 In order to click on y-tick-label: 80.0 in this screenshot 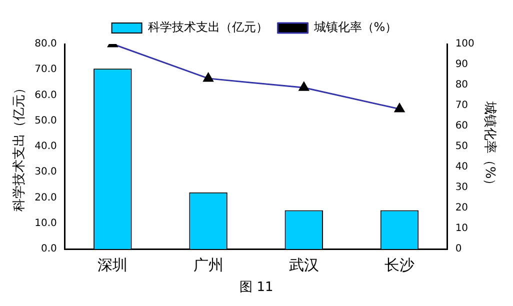, I will do `click(45, 44)`.